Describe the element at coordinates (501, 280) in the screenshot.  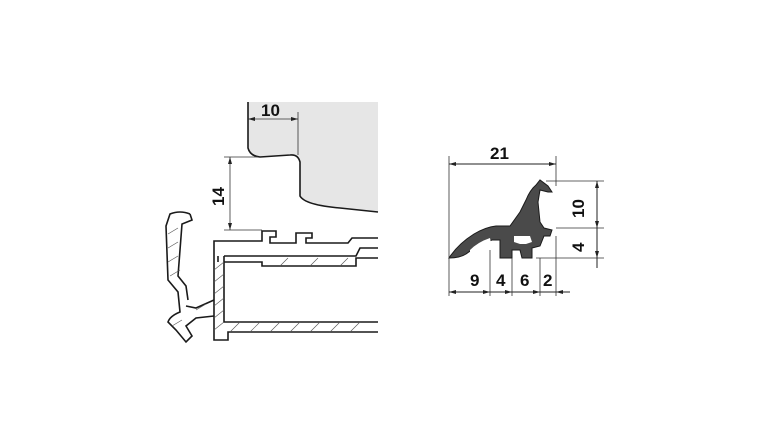
I see `dim-bottom-label-2: 4` at that location.